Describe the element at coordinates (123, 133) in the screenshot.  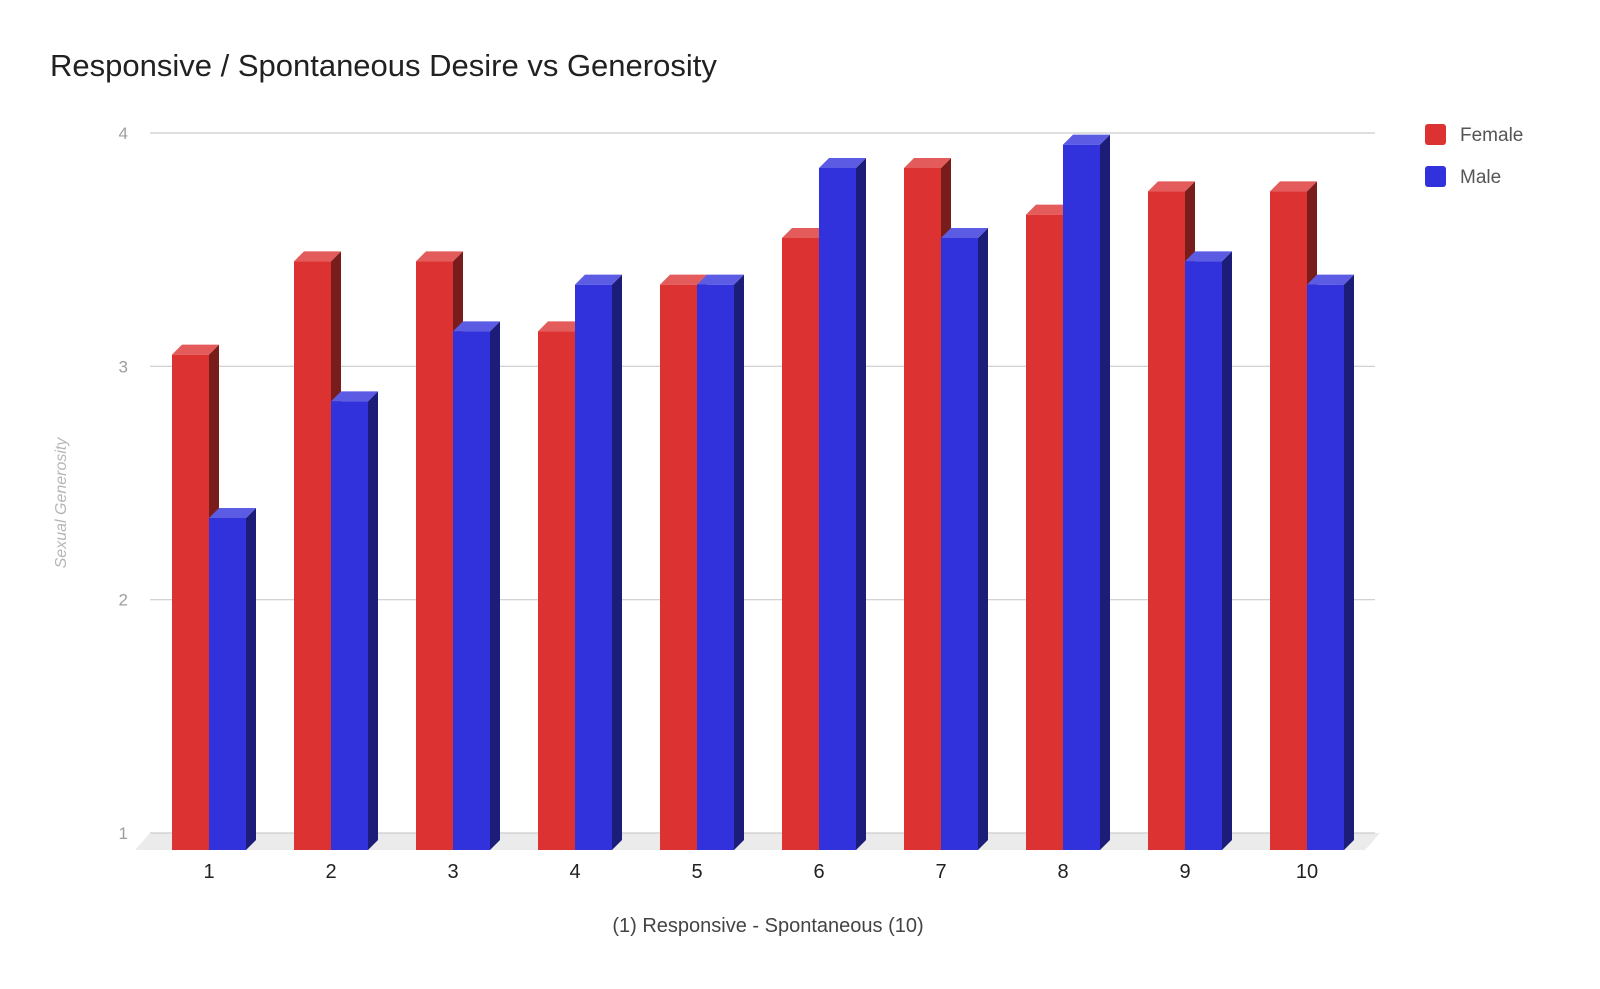
I see `y-tick-label: 4` at that location.